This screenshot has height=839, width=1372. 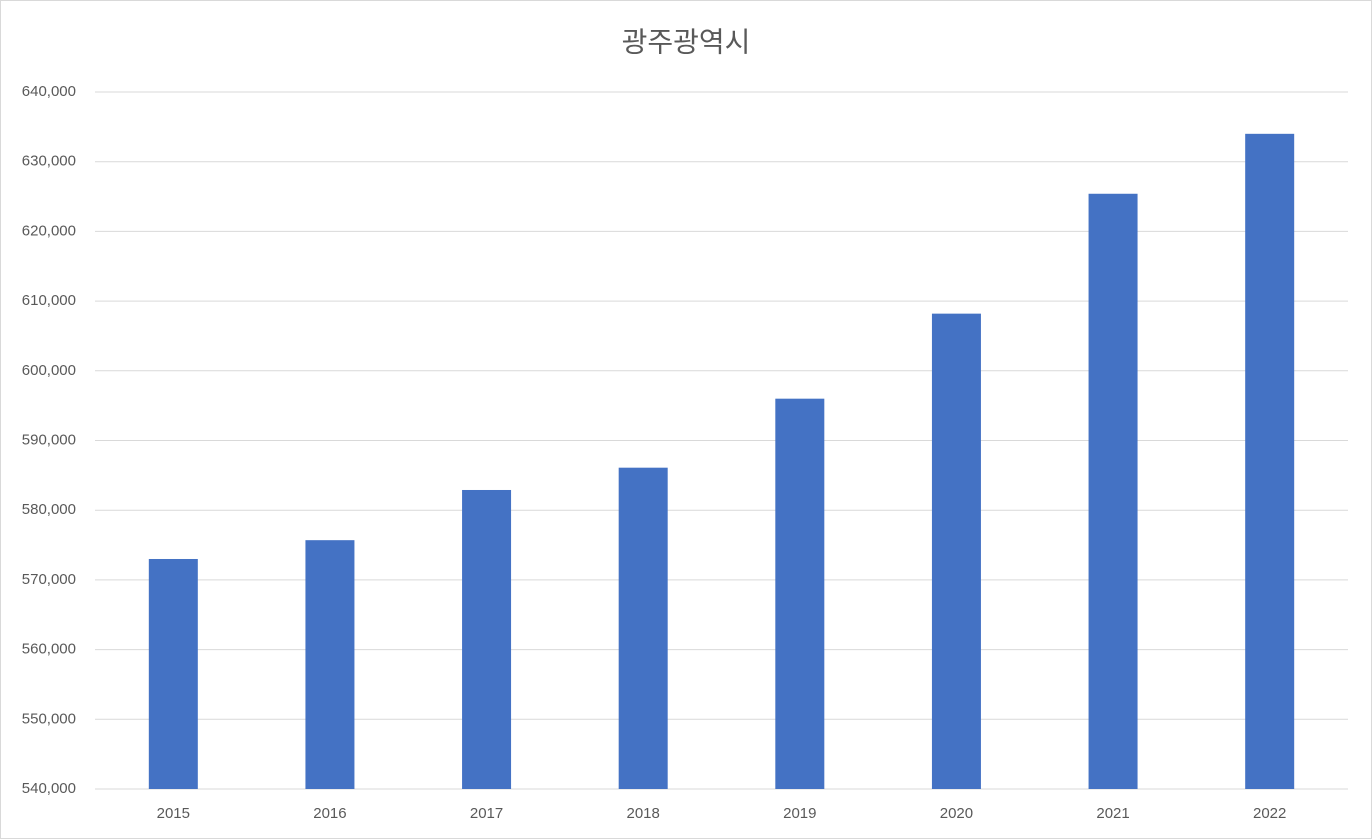 What do you see at coordinates (49, 161) in the screenshot?
I see `y-tick-label: 630,000` at bounding box center [49, 161].